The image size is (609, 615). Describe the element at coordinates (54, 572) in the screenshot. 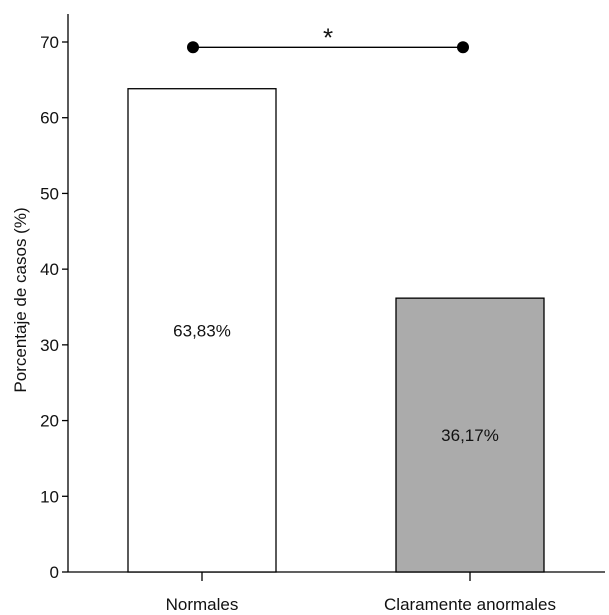

I see `y-tick-label: 0` at that location.